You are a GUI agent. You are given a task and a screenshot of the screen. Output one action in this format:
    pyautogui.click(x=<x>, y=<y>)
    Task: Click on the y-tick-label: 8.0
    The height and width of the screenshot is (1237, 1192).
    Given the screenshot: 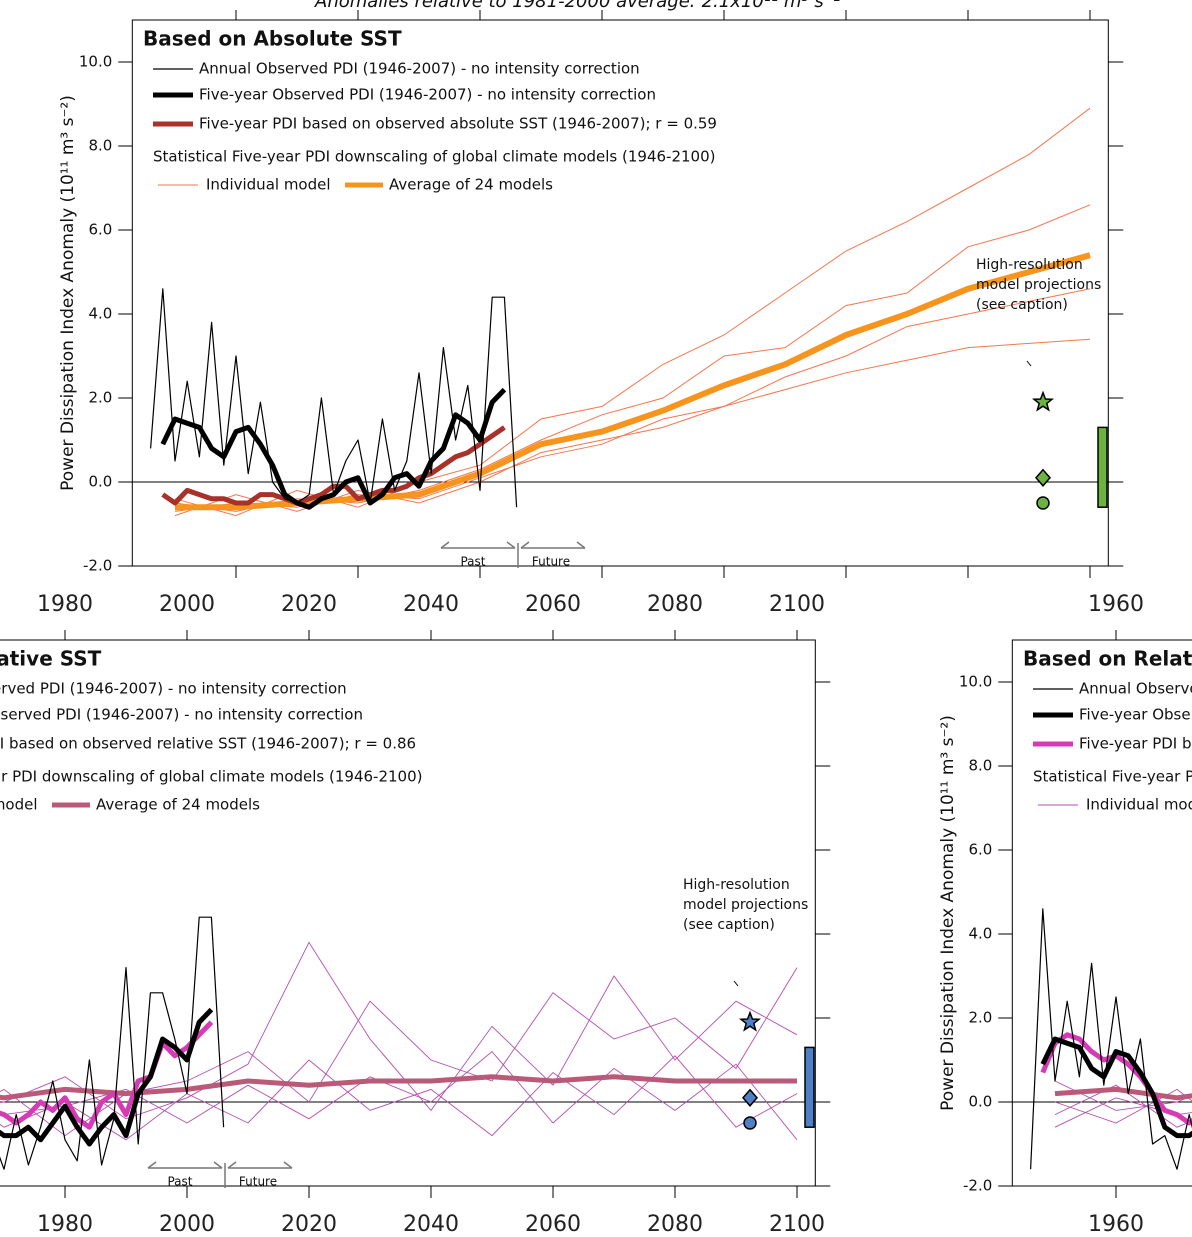 What is the action you would take?
    pyautogui.click(x=980, y=766)
    